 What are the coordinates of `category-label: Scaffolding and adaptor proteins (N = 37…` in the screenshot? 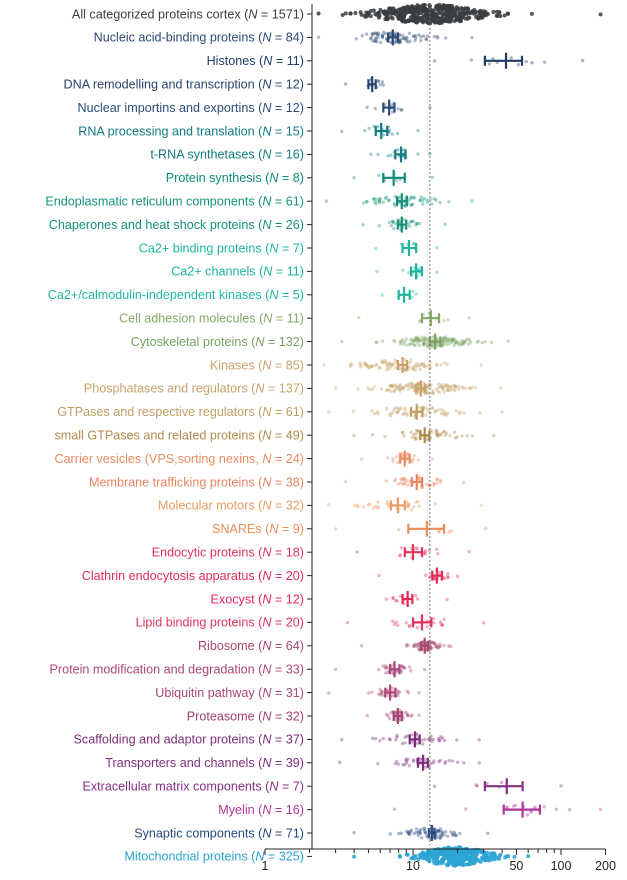 It's located at (189, 740).